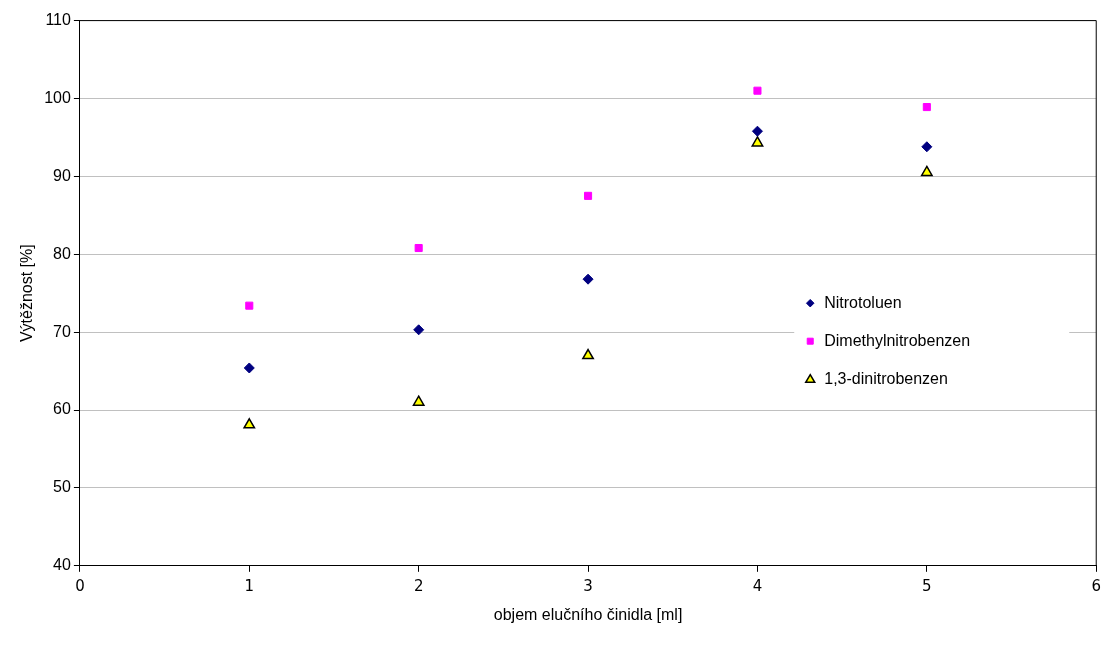 Image resolution: width=1115 pixels, height=645 pixels. What do you see at coordinates (249, 585) in the screenshot?
I see `x-tick-label: 1` at bounding box center [249, 585].